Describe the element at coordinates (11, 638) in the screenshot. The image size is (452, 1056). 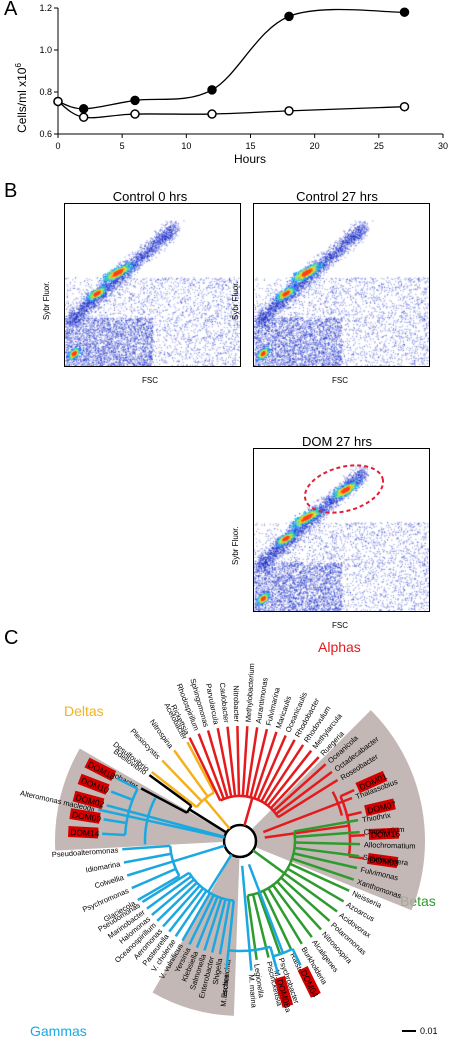
I see `panel-label-c: C` at that location.